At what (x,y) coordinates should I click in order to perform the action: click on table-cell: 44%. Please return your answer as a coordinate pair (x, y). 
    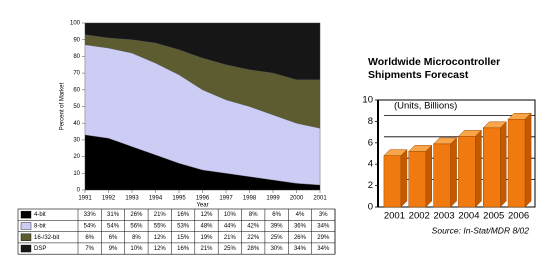
    Looking at the image, I should click on (230, 227).